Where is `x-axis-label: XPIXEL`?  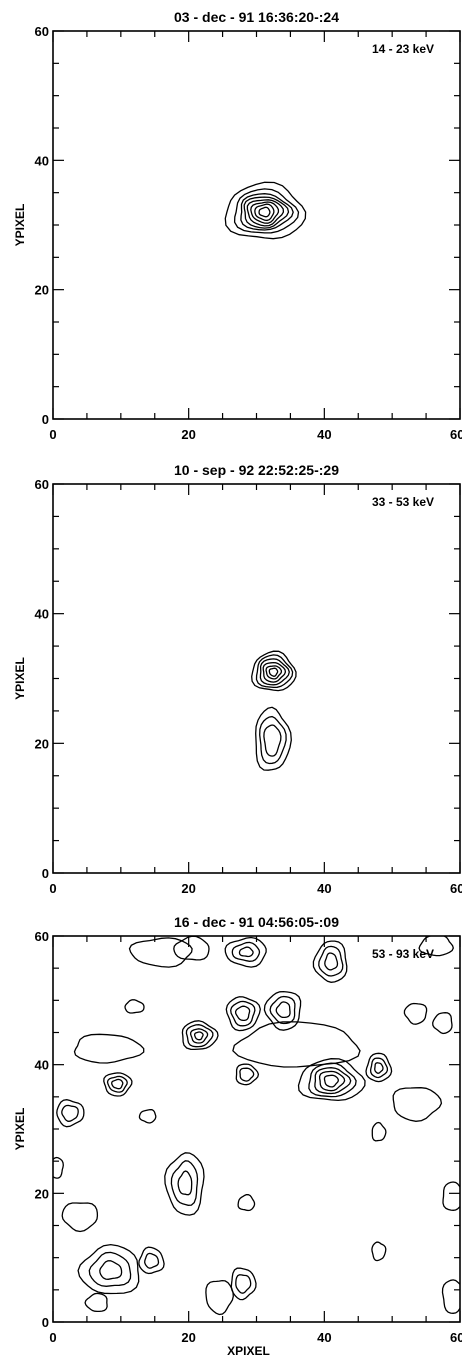
x-axis-label: XPIXEL is located at coordinates (248, 1351).